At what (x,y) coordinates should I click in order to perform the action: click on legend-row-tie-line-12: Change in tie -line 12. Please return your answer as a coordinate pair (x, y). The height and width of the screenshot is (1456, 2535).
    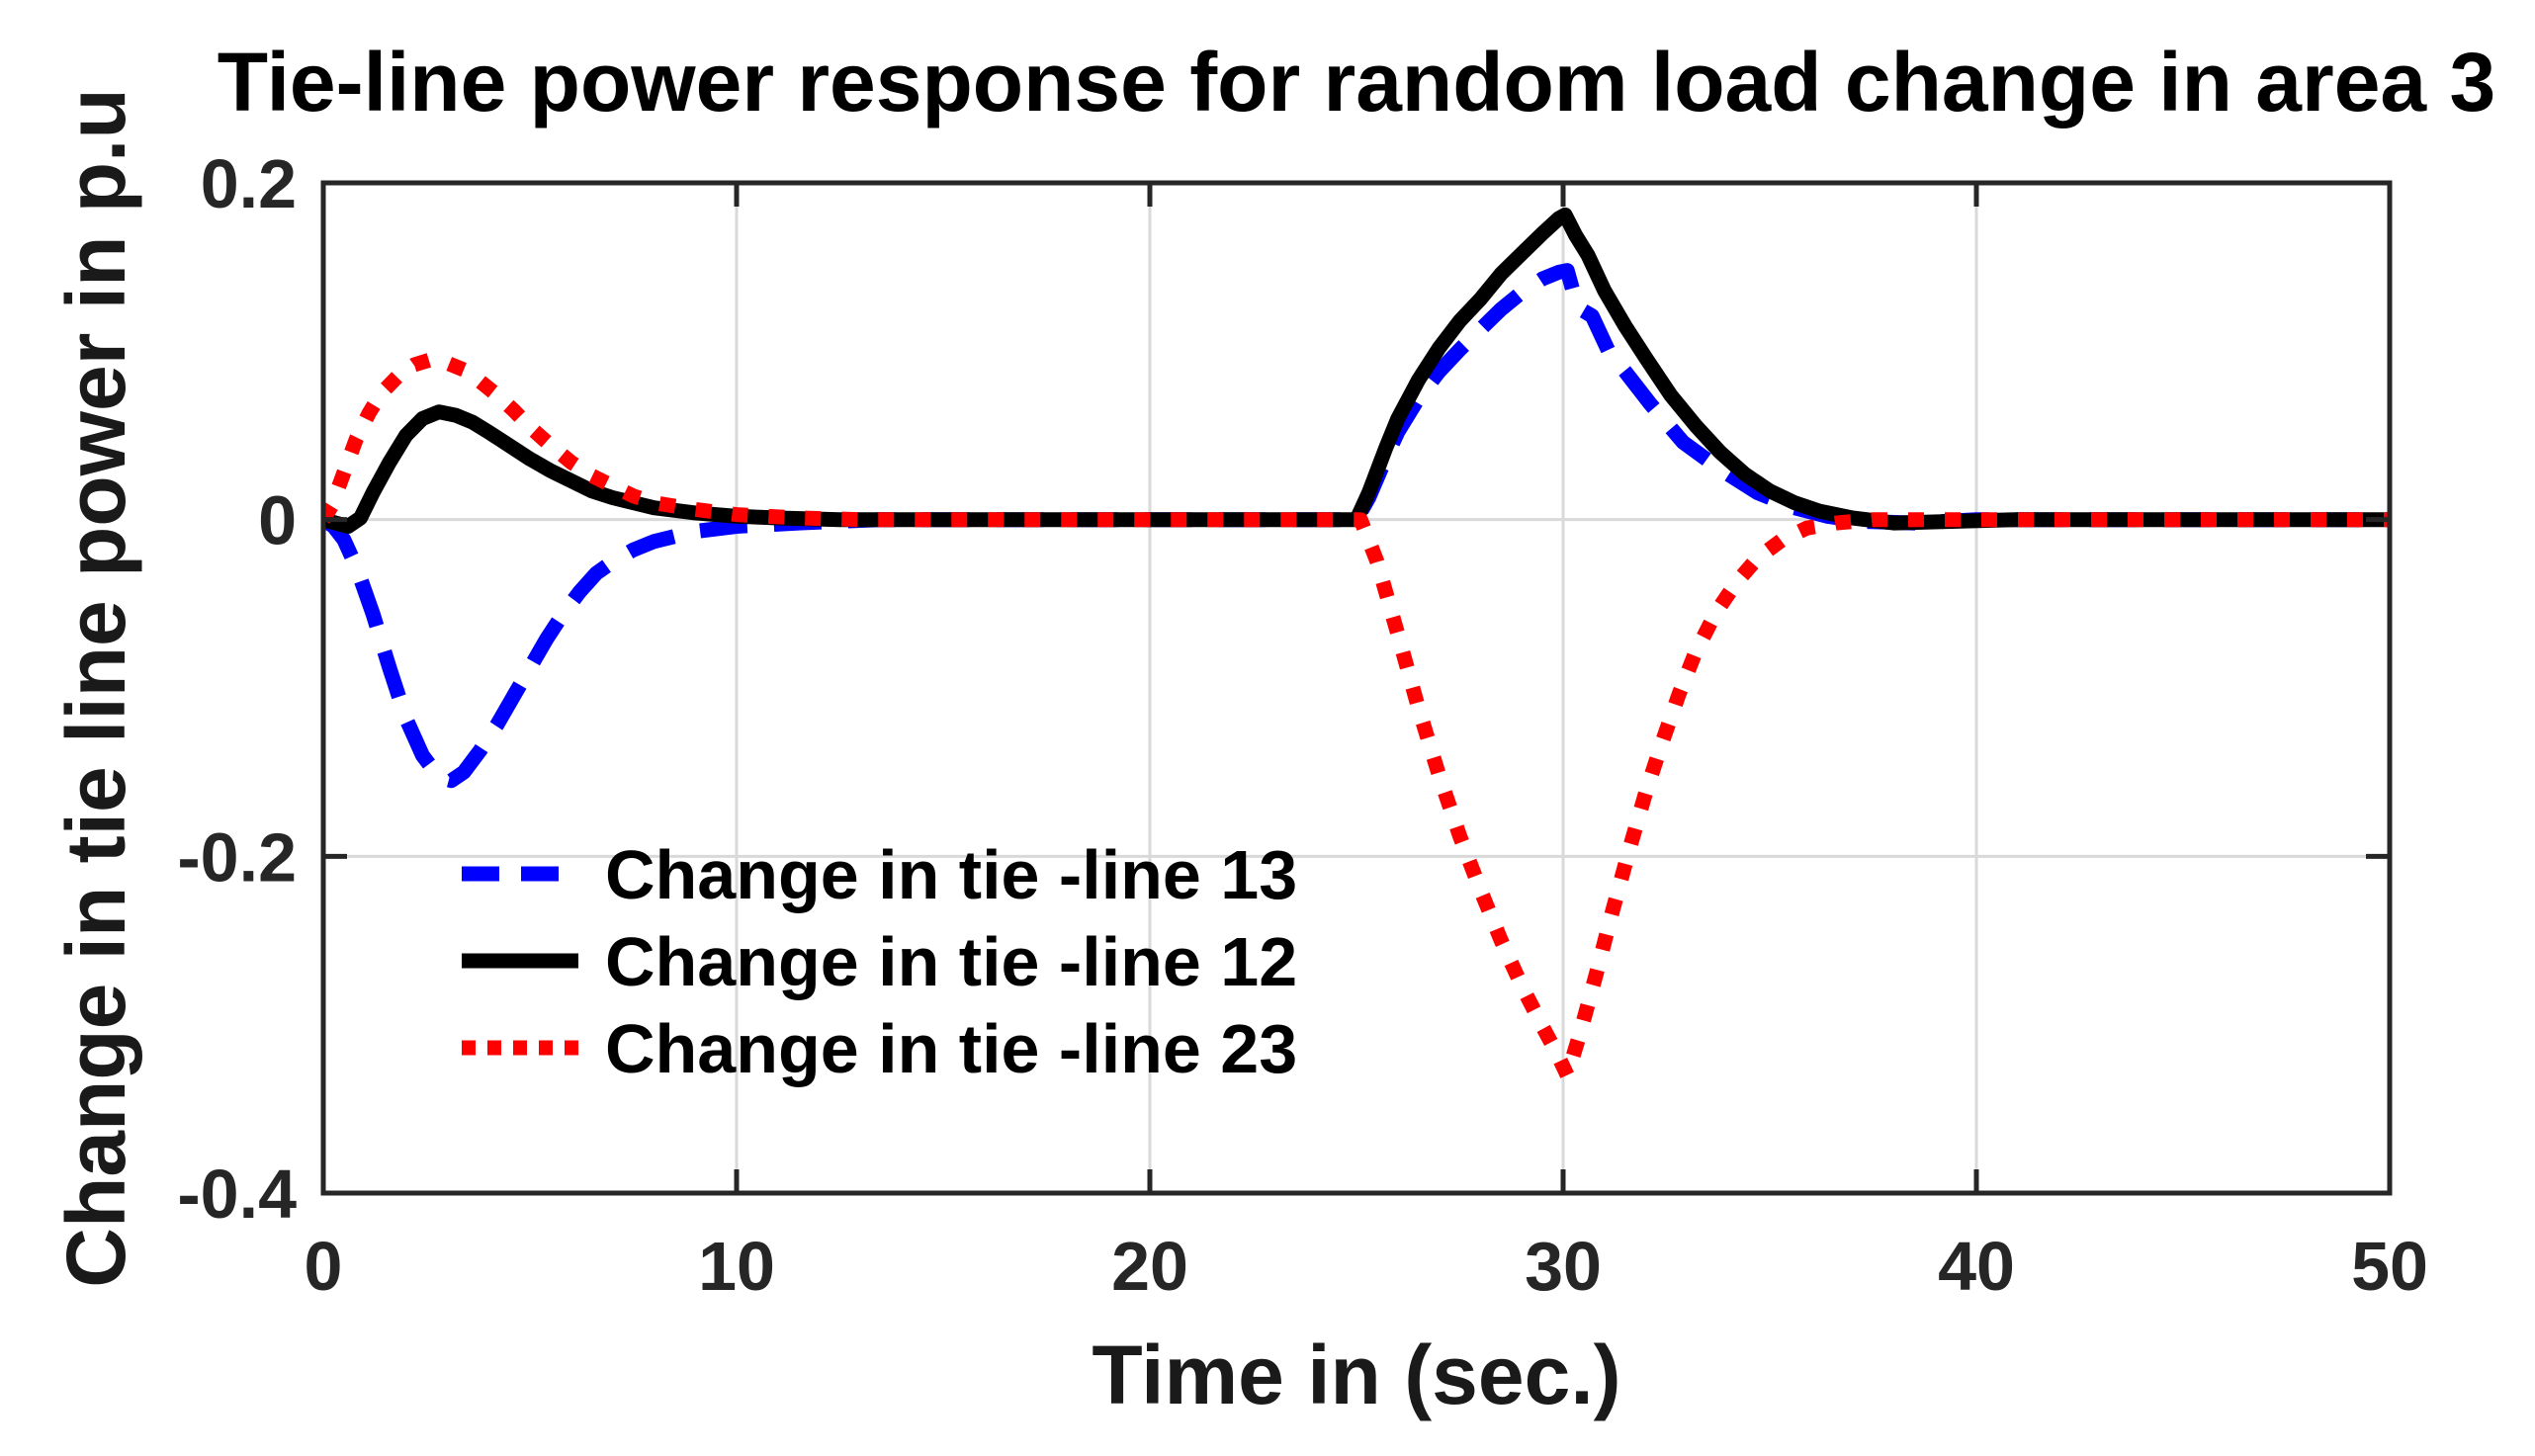
    Looking at the image, I should click on (879, 961).